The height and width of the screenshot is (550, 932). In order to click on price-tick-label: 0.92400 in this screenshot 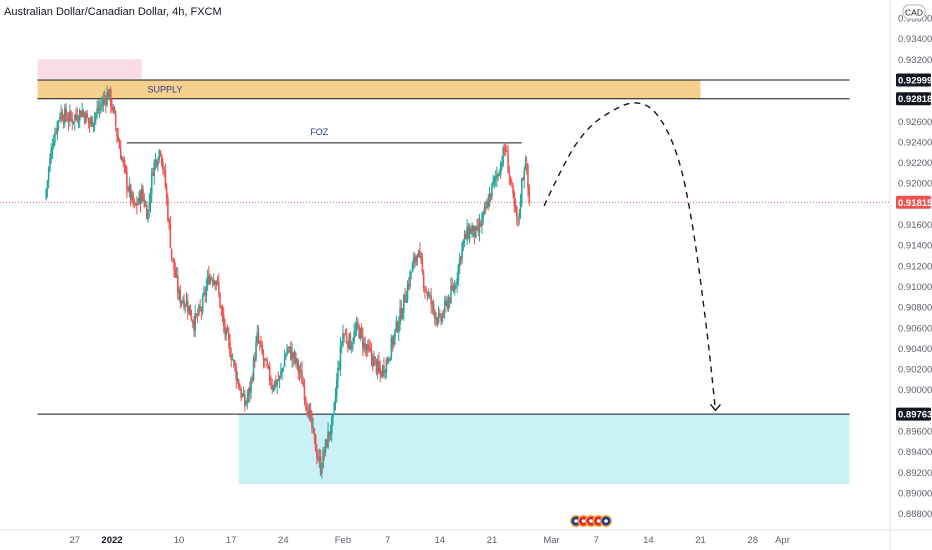, I will do `click(915, 142)`.